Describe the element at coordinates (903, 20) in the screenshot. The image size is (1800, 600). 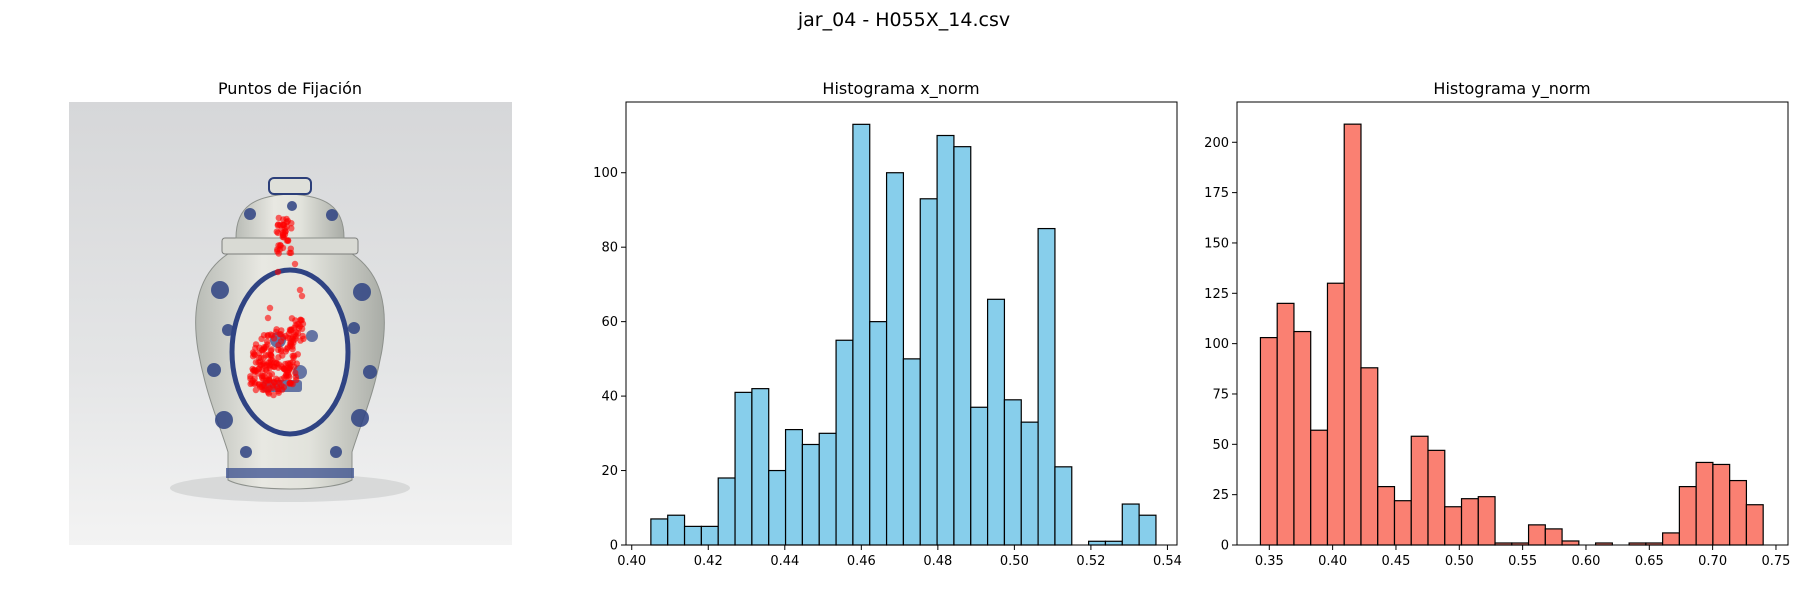
I see `figure-suptitle: jar_04 - H055X_14.csv` at that location.